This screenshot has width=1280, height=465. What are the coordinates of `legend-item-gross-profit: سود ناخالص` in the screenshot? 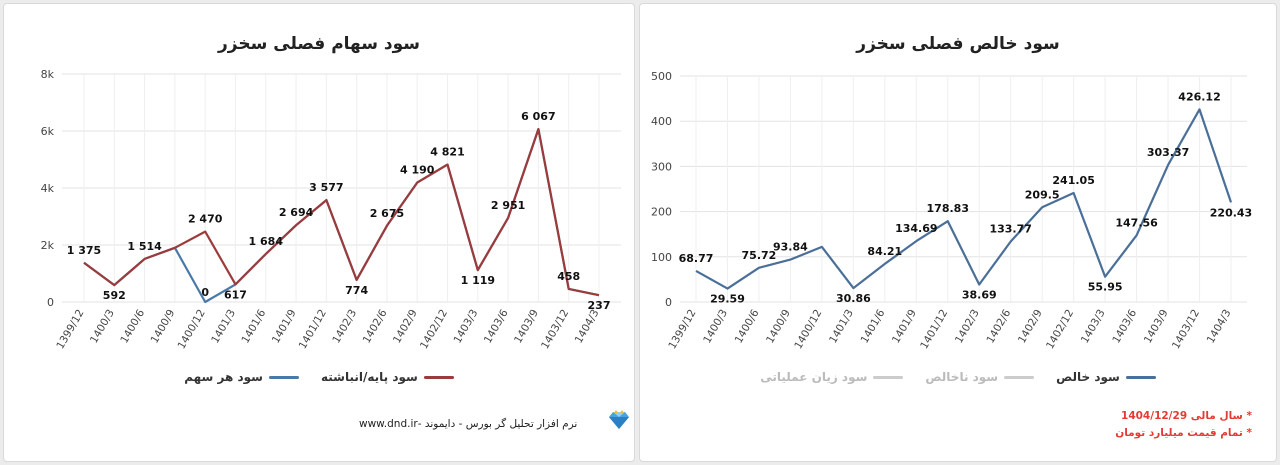 It's located at (980, 377).